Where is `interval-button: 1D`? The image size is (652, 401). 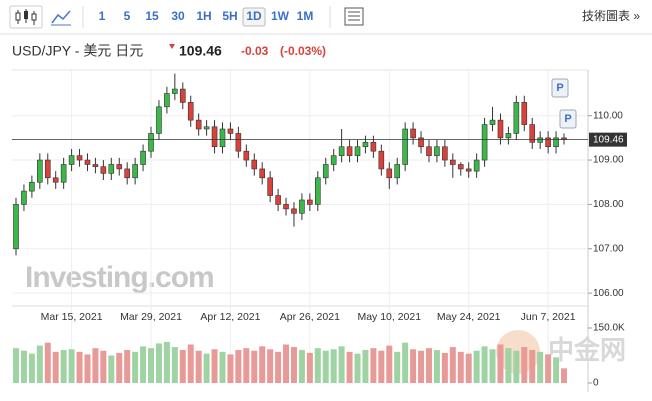 interval-button: 1D is located at coordinates (254, 16).